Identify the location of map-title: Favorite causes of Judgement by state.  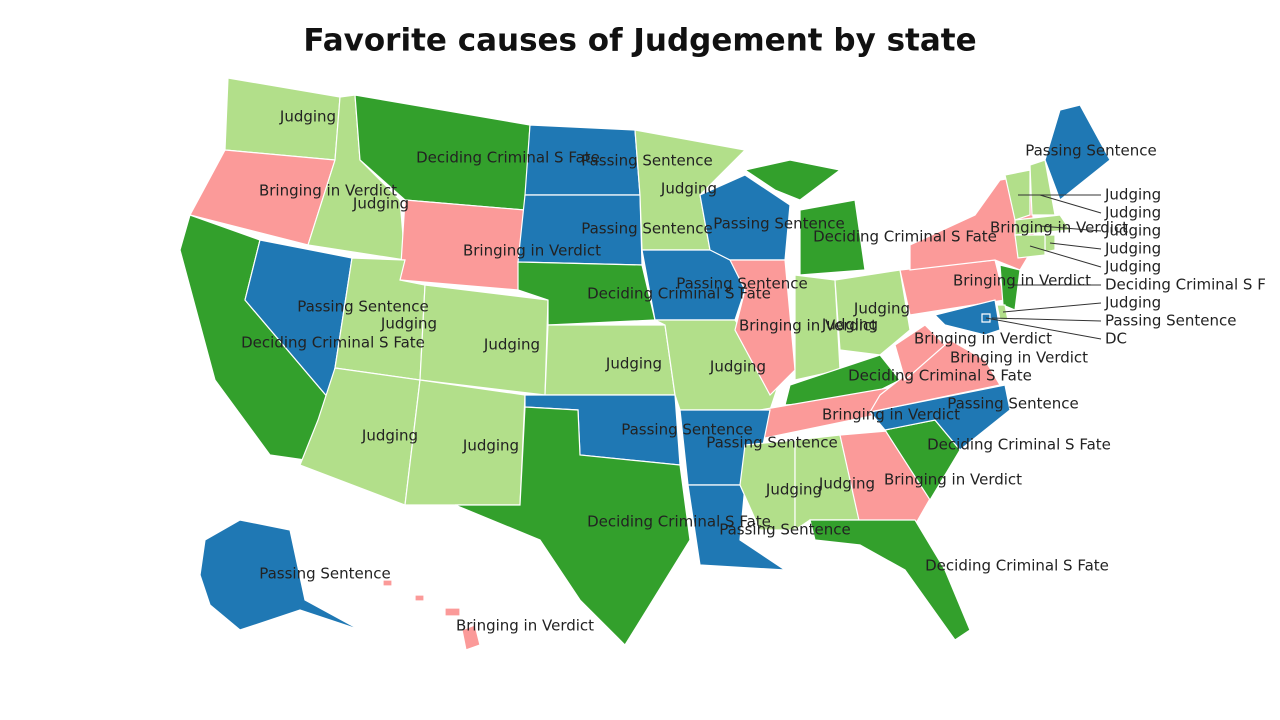
(639, 41).